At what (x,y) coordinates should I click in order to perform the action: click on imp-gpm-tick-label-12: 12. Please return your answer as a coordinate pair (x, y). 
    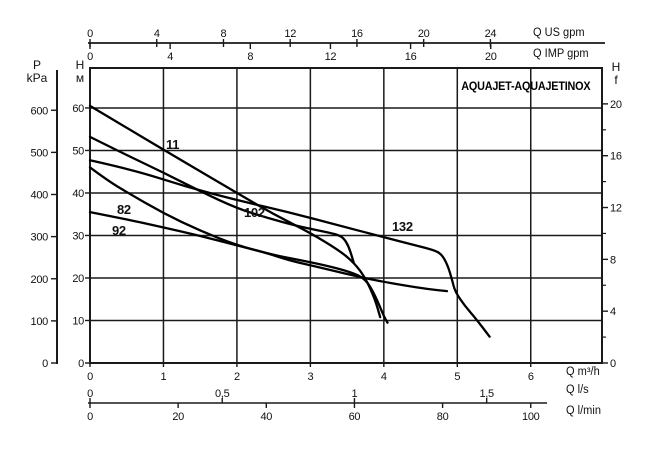
    Looking at the image, I should click on (331, 57).